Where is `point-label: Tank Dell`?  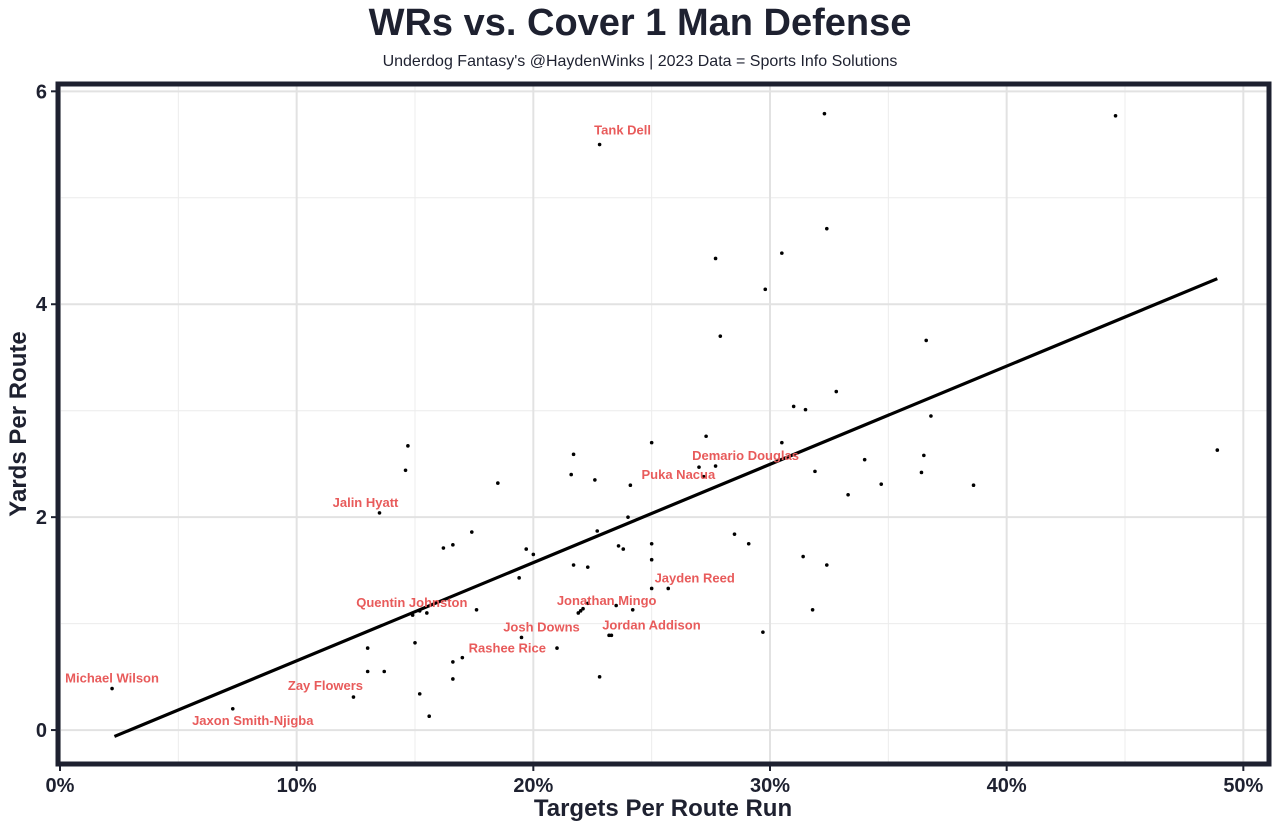
point-label: Tank Dell is located at coordinates (622, 130).